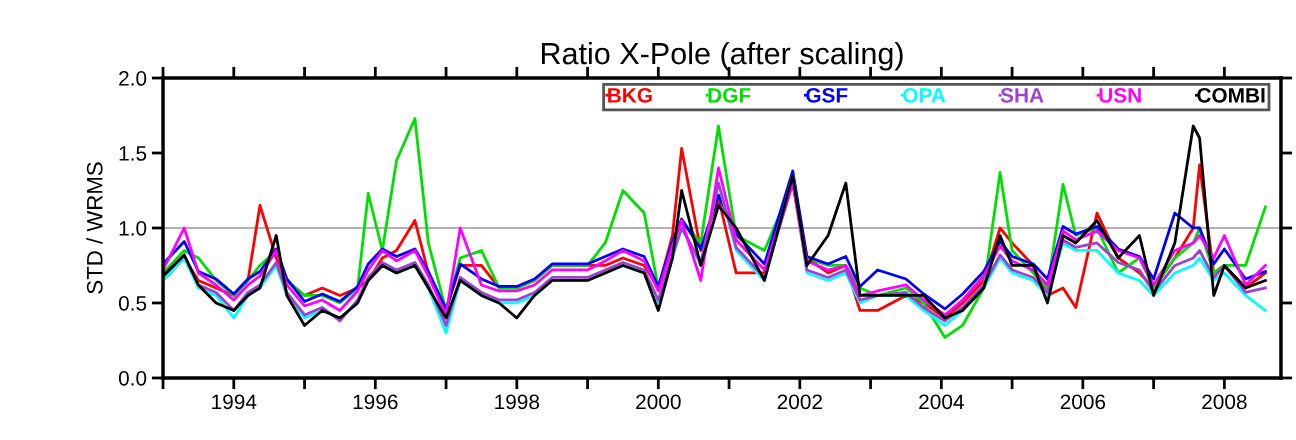  What do you see at coordinates (924, 95) in the screenshot?
I see `legend-label: OPA` at bounding box center [924, 95].